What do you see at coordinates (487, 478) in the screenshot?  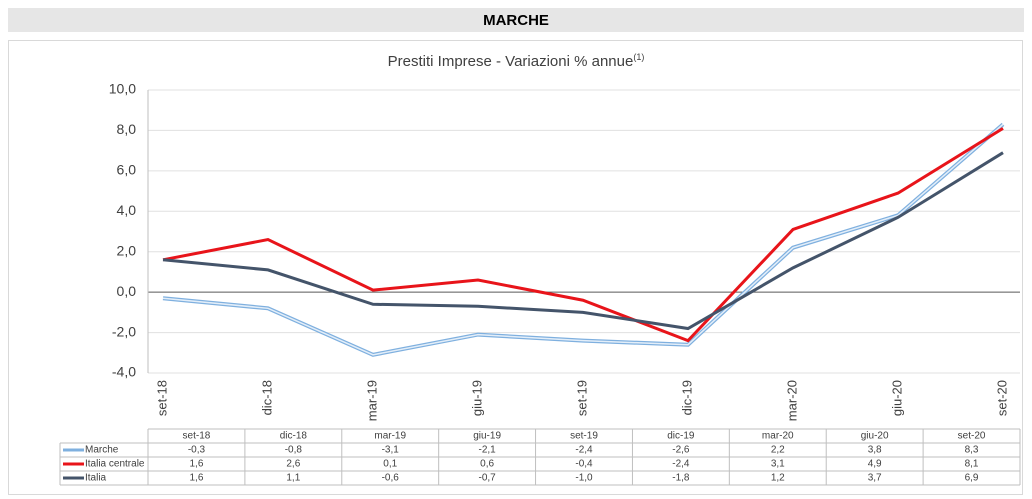 I see `table-value: -0,7` at bounding box center [487, 478].